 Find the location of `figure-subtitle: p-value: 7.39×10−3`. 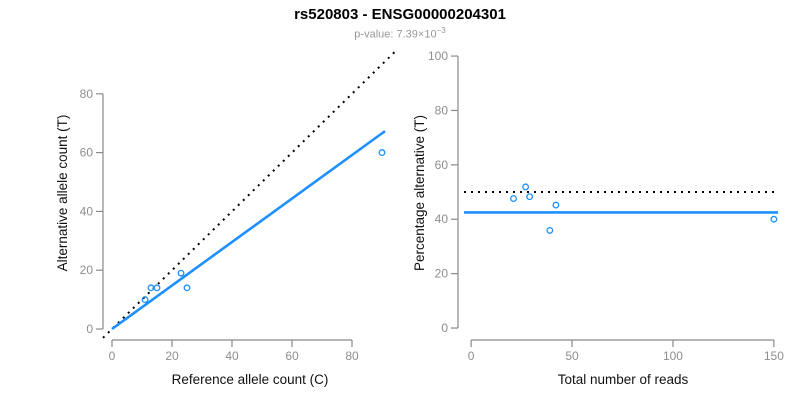

figure-subtitle: p-value: 7.39×10−3 is located at coordinates (400, 33).